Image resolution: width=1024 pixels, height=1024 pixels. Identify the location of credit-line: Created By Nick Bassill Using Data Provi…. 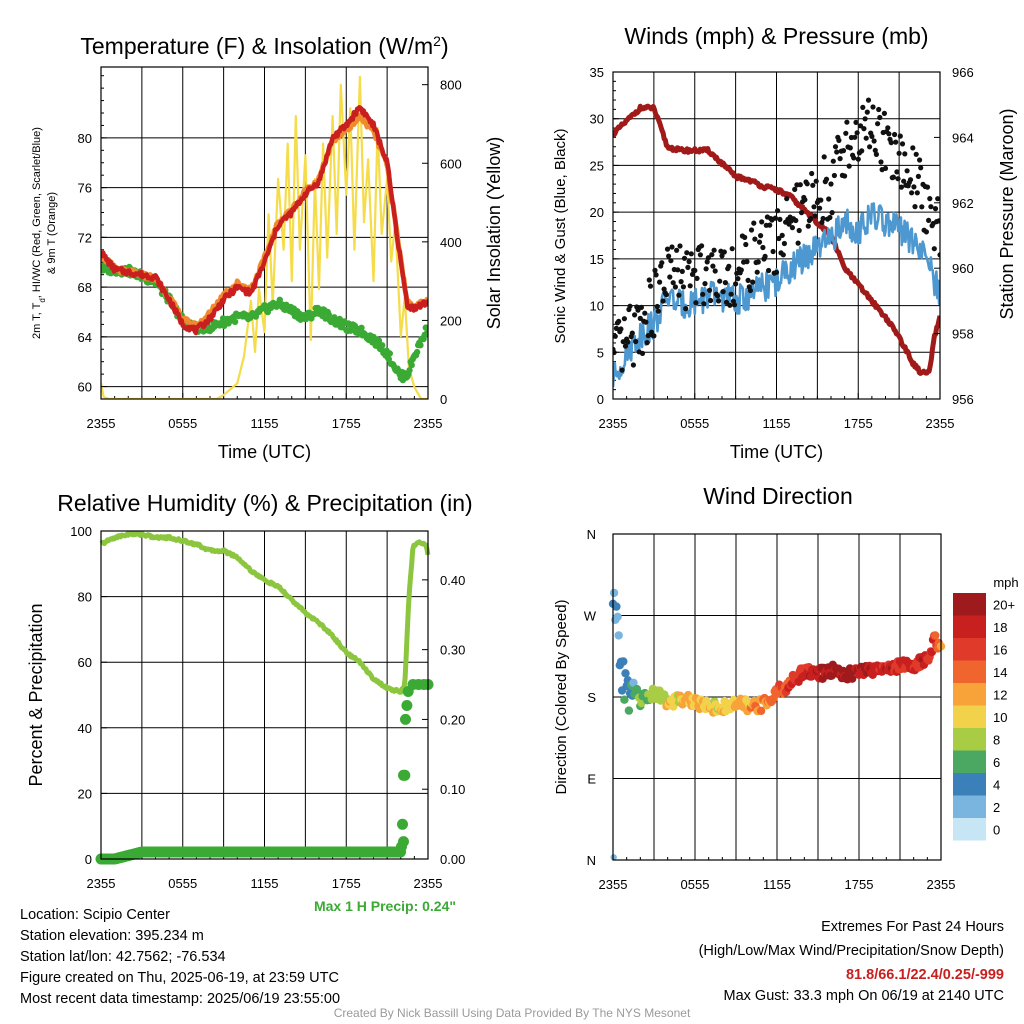
(512, 1013).